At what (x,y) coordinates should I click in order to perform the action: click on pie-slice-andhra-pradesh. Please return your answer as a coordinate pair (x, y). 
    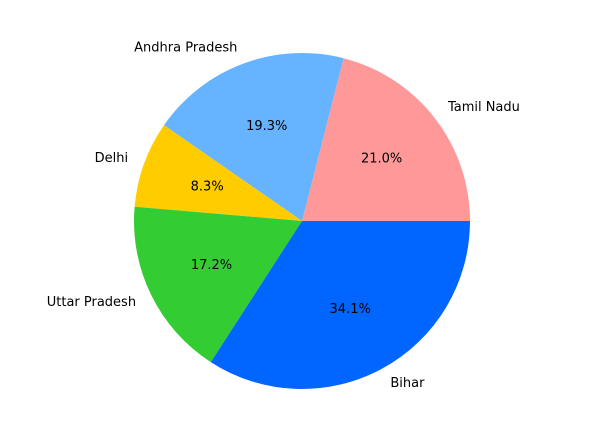
    Looking at the image, I should click on (254, 137).